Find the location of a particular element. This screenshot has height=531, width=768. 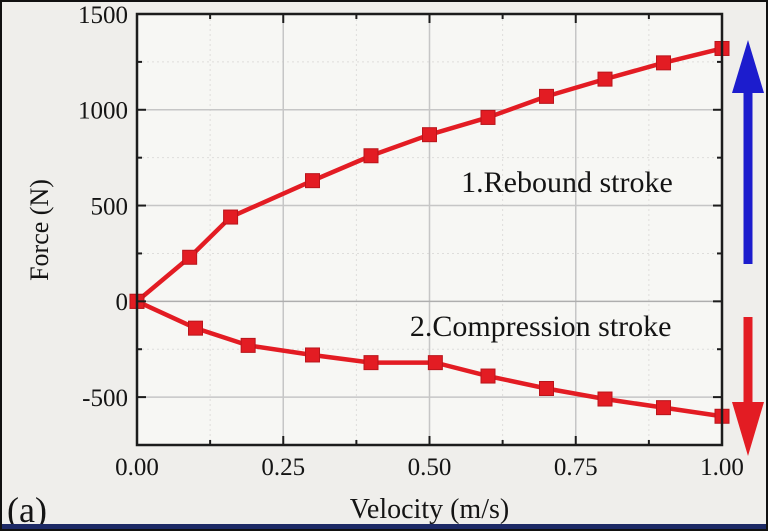

annotation-compression-stroke: 2.Compression stroke is located at coordinates (540, 327).